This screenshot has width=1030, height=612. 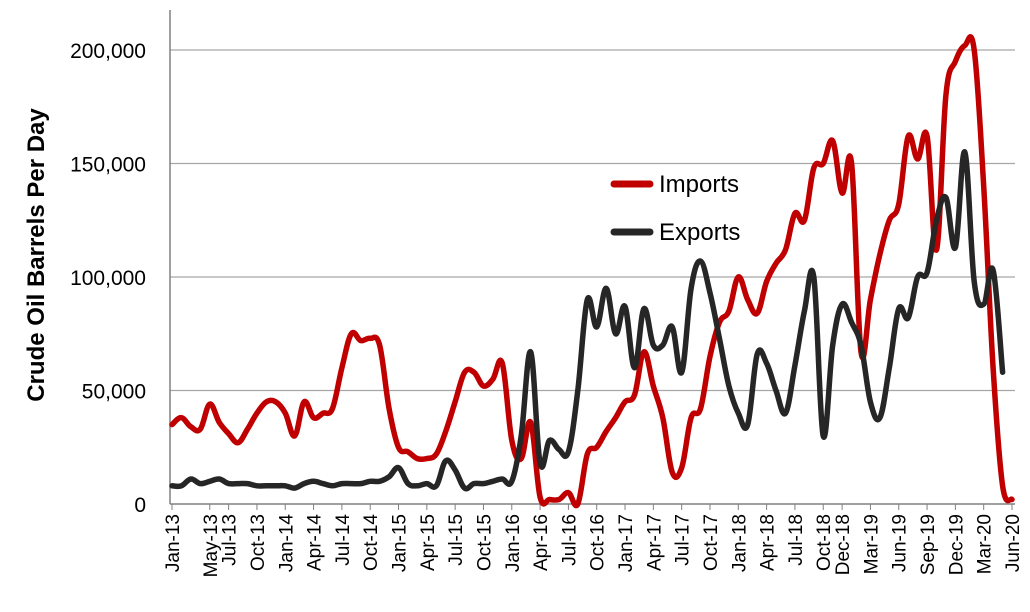 I want to click on legend-imports-label: Imports, so click(x=699, y=184).